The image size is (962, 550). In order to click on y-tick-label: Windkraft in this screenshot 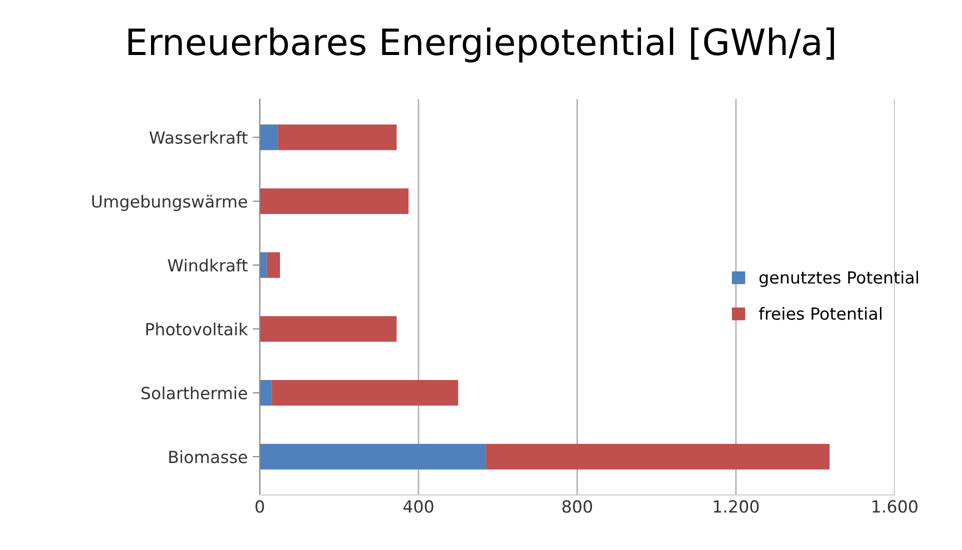, I will do `click(208, 265)`.